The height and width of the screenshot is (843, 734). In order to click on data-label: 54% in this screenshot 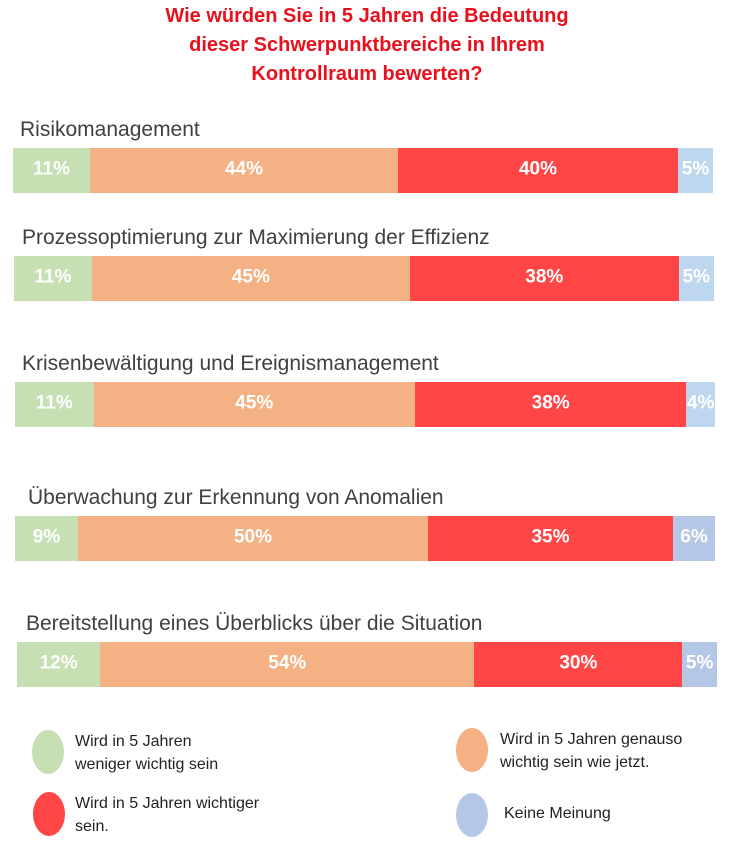, I will do `click(287, 663)`.